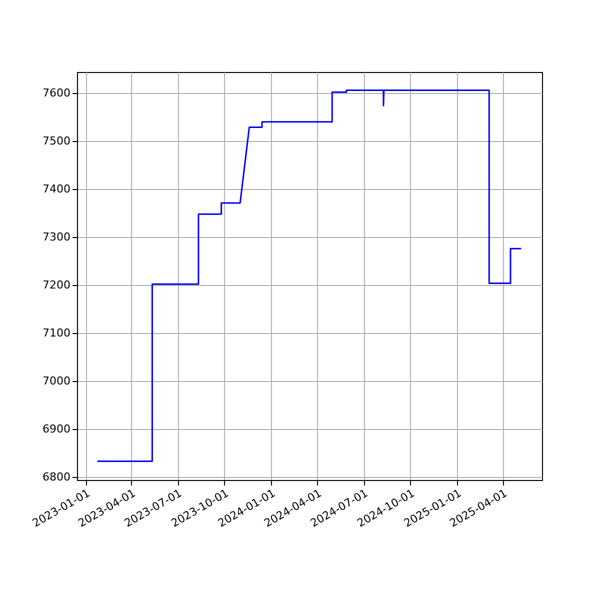 The width and height of the screenshot is (600, 600). Describe the element at coordinates (56, 237) in the screenshot. I see `y-tick-label: 7300` at that location.